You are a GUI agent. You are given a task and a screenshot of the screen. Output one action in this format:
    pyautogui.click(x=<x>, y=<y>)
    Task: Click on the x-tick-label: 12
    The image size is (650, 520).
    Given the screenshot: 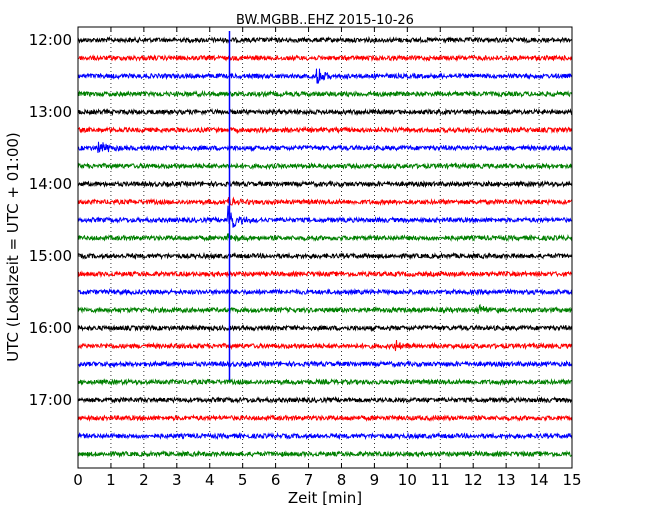 What is the action you would take?
    pyautogui.click(x=473, y=480)
    